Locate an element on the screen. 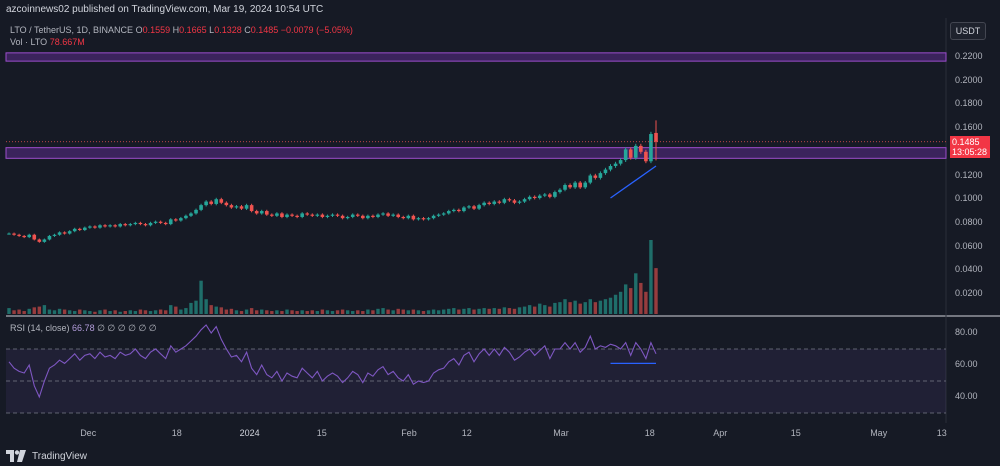  price-tick-label: 0.0600 is located at coordinates (969, 245).